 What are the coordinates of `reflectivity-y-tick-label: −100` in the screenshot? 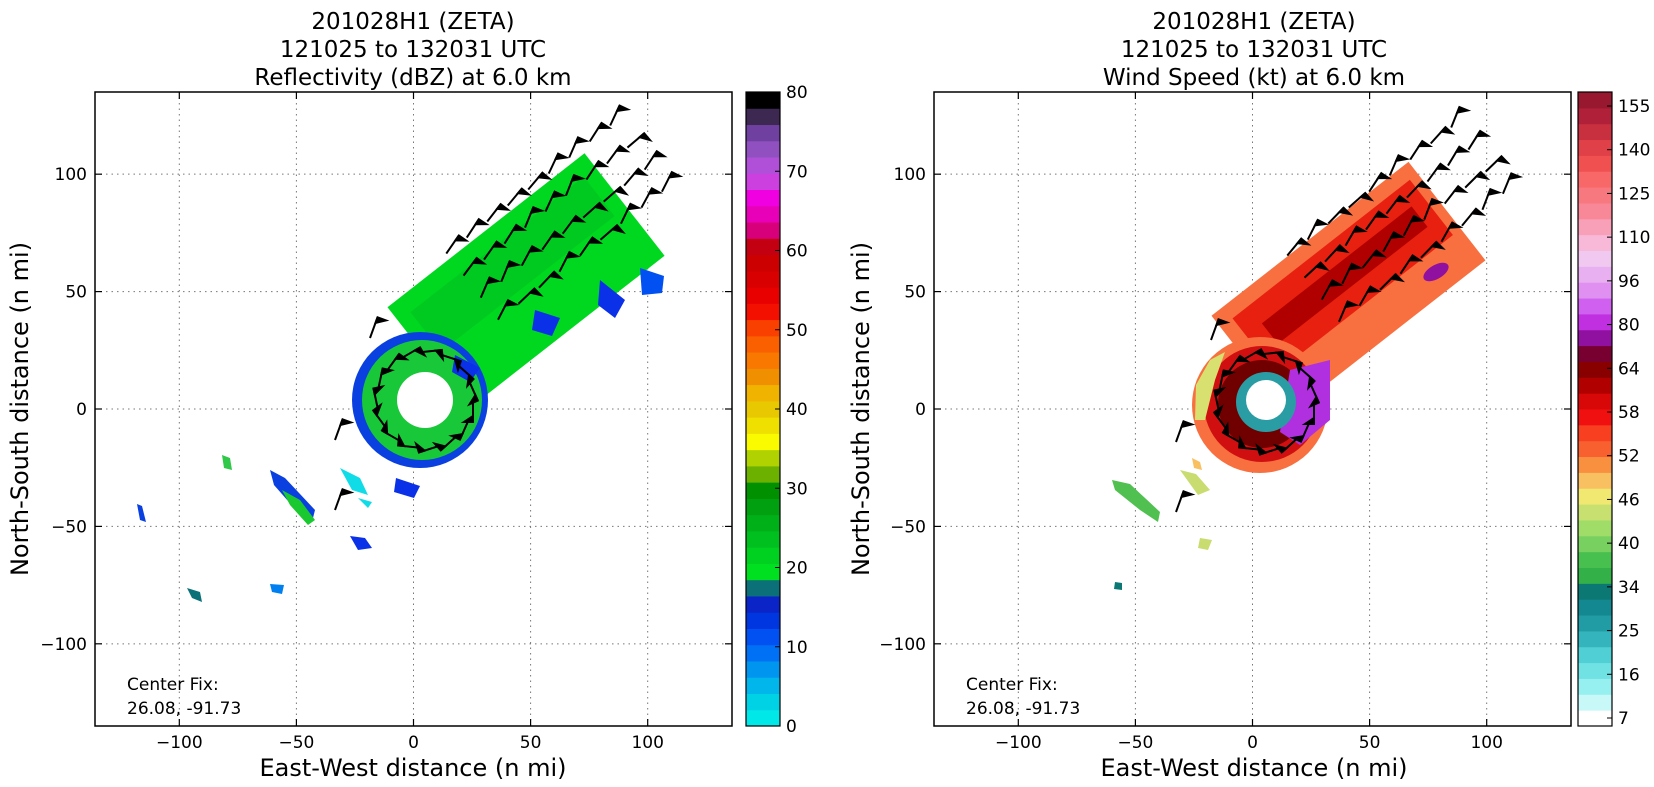 It's located at (63, 645).